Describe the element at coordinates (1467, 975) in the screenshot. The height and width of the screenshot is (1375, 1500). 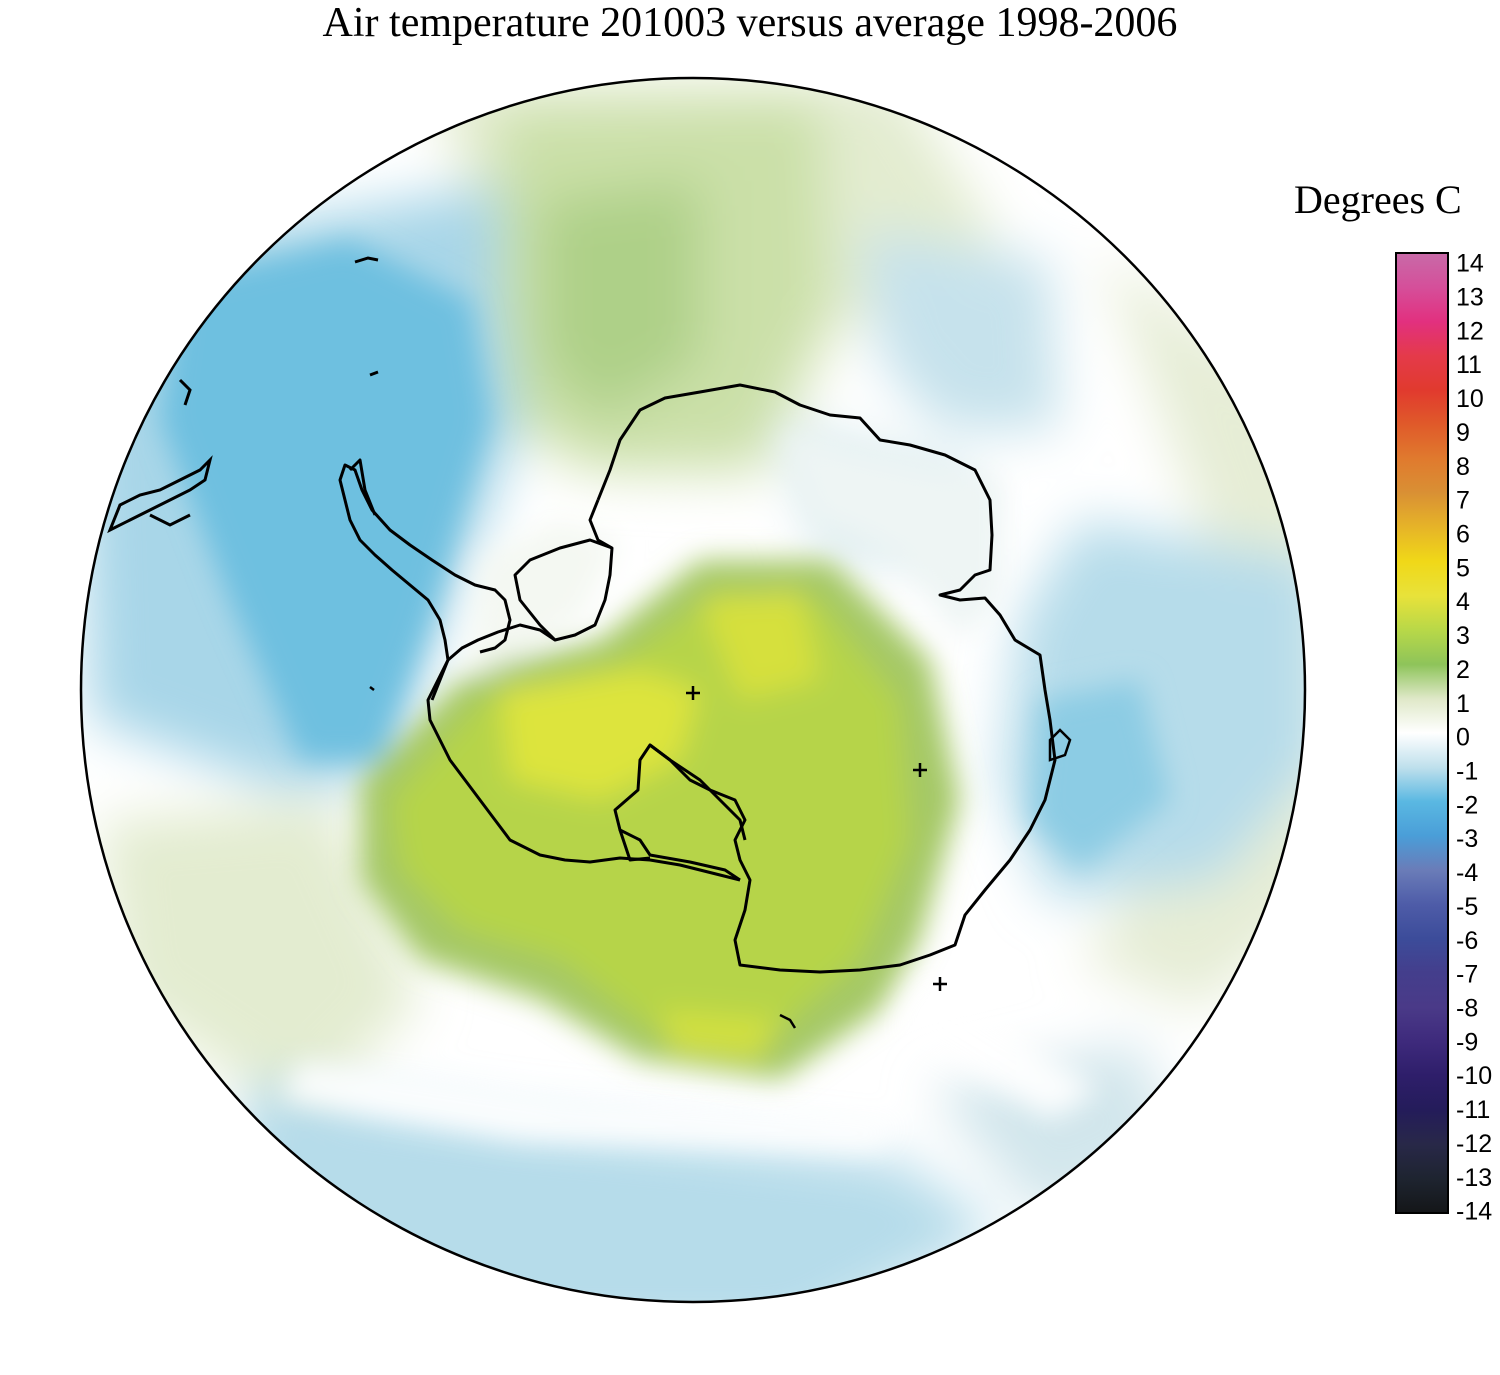
I see `colorbar-tick-label: -7` at that location.